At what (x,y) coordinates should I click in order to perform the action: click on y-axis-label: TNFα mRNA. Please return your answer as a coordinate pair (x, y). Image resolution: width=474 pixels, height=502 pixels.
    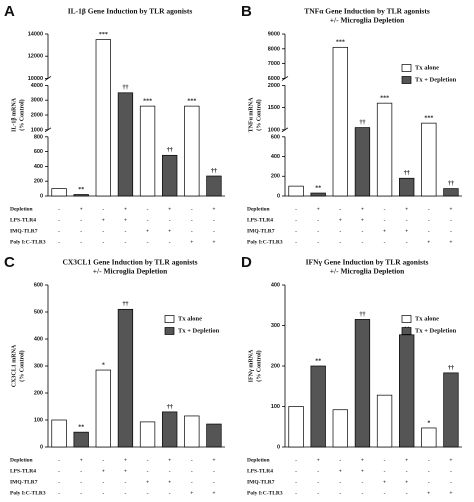
    Looking at the image, I should click on (251, 115).